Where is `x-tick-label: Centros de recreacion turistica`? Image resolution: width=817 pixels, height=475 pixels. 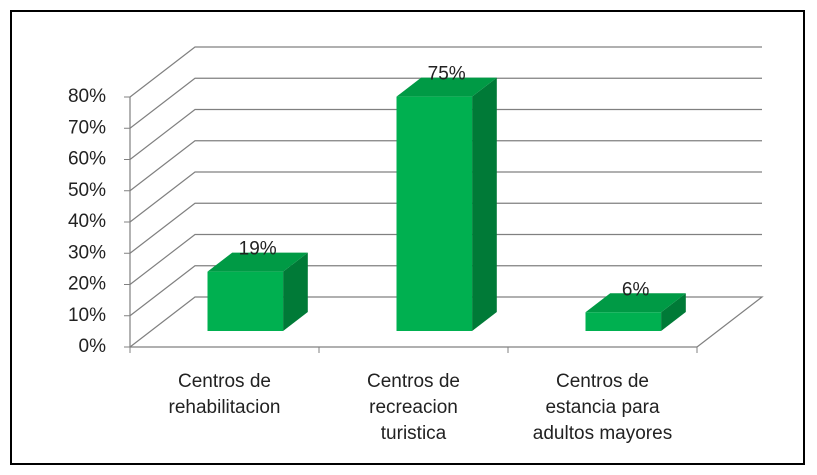 x-tick-label: Centros de recreacion turistica is located at coordinates (413, 407).